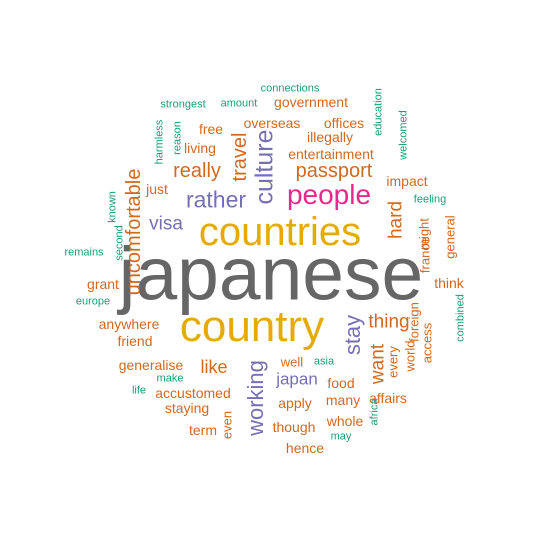  What do you see at coordinates (297, 379) in the screenshot?
I see `word-japan: japan` at bounding box center [297, 379].